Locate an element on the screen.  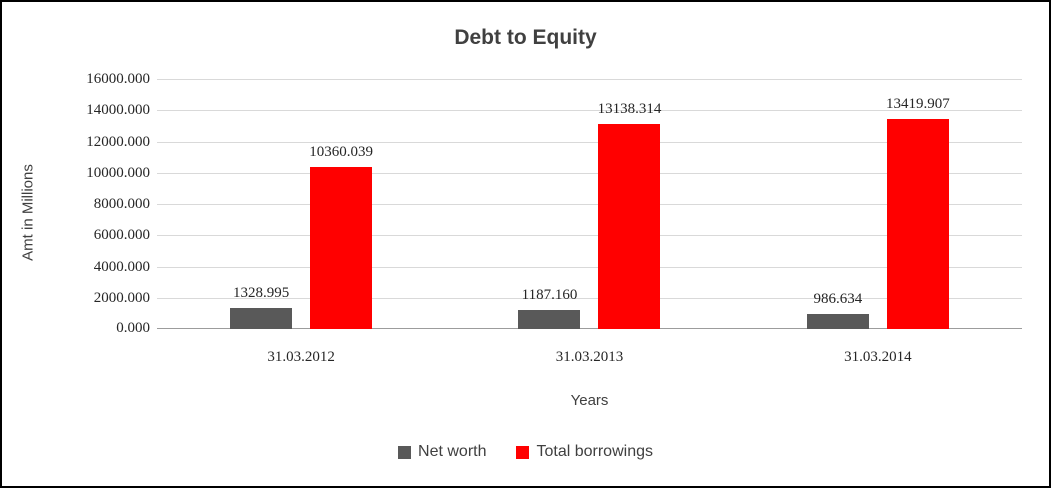
bar-total-borrowings: 13419.907 is located at coordinates (918, 212).